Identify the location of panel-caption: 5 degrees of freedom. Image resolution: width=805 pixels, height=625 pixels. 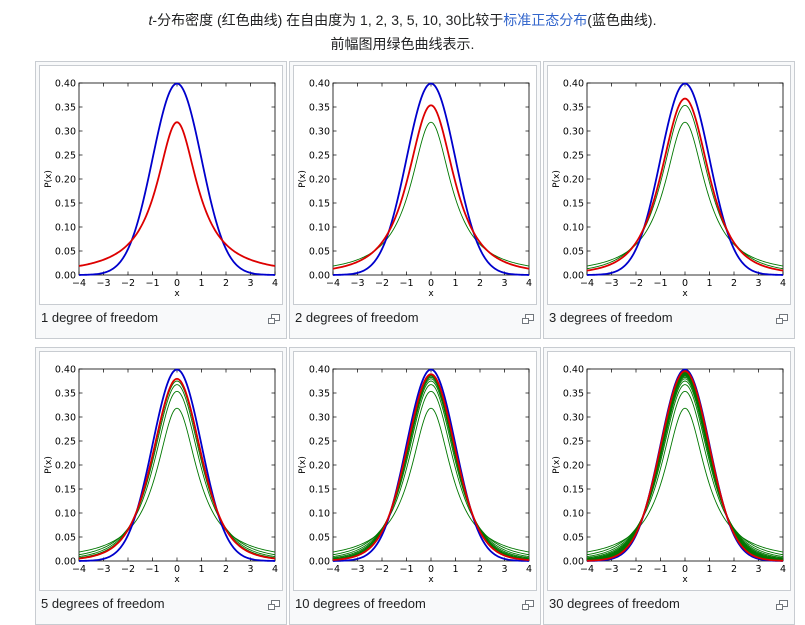
(103, 603).